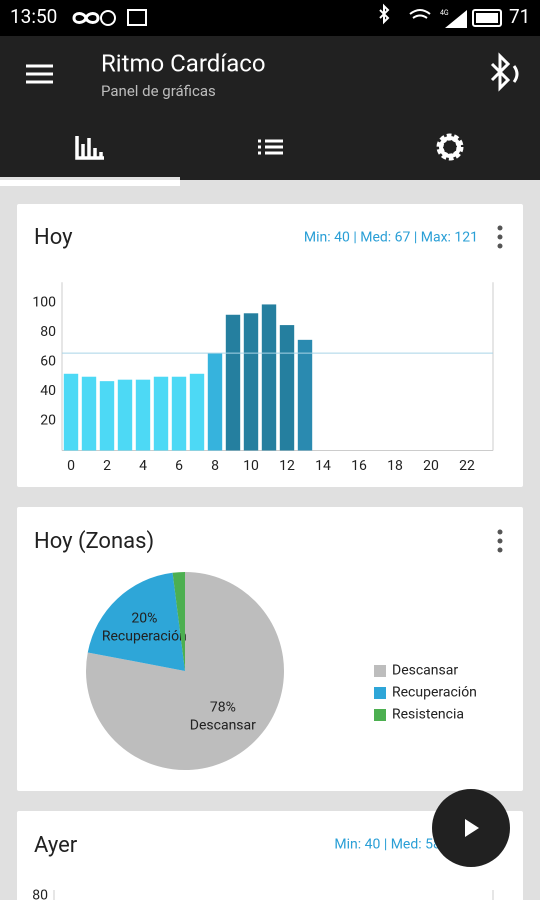 This screenshot has height=900, width=540. I want to click on x-tick-label: 0, so click(71, 466).